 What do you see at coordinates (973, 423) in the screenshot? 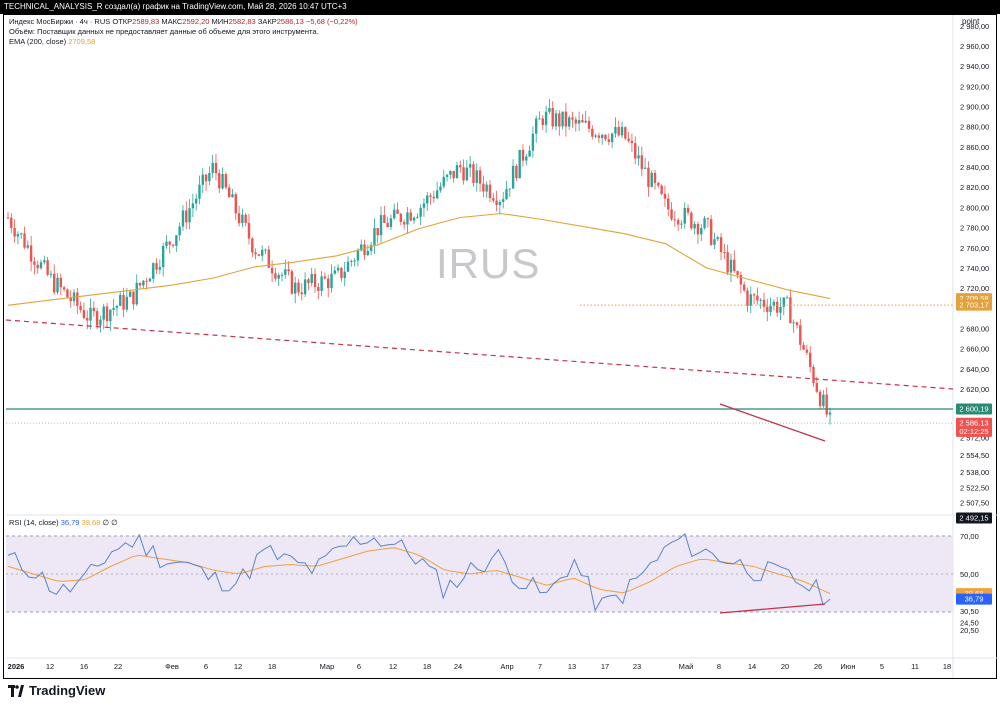
I see `price-tag-label: 2 586,13` at bounding box center [973, 423].